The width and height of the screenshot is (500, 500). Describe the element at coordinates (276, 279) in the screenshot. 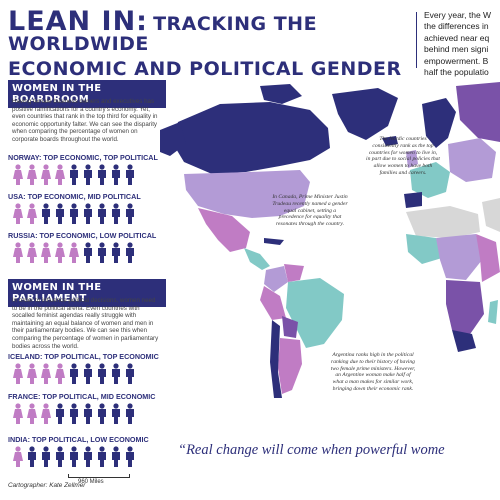

I see `colombia` at that location.